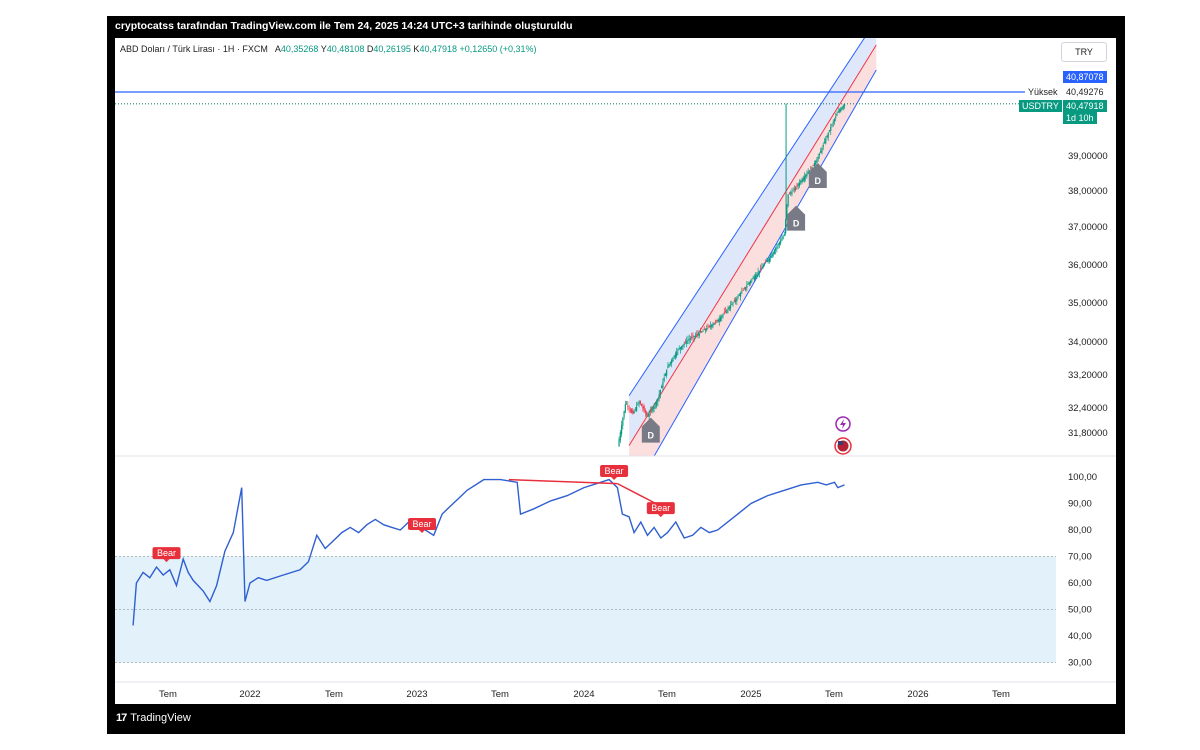 The width and height of the screenshot is (1200, 750). What do you see at coordinates (1085, 77) in the screenshot?
I see `horizontal-line-price-tag: 40,87078` at bounding box center [1085, 77].